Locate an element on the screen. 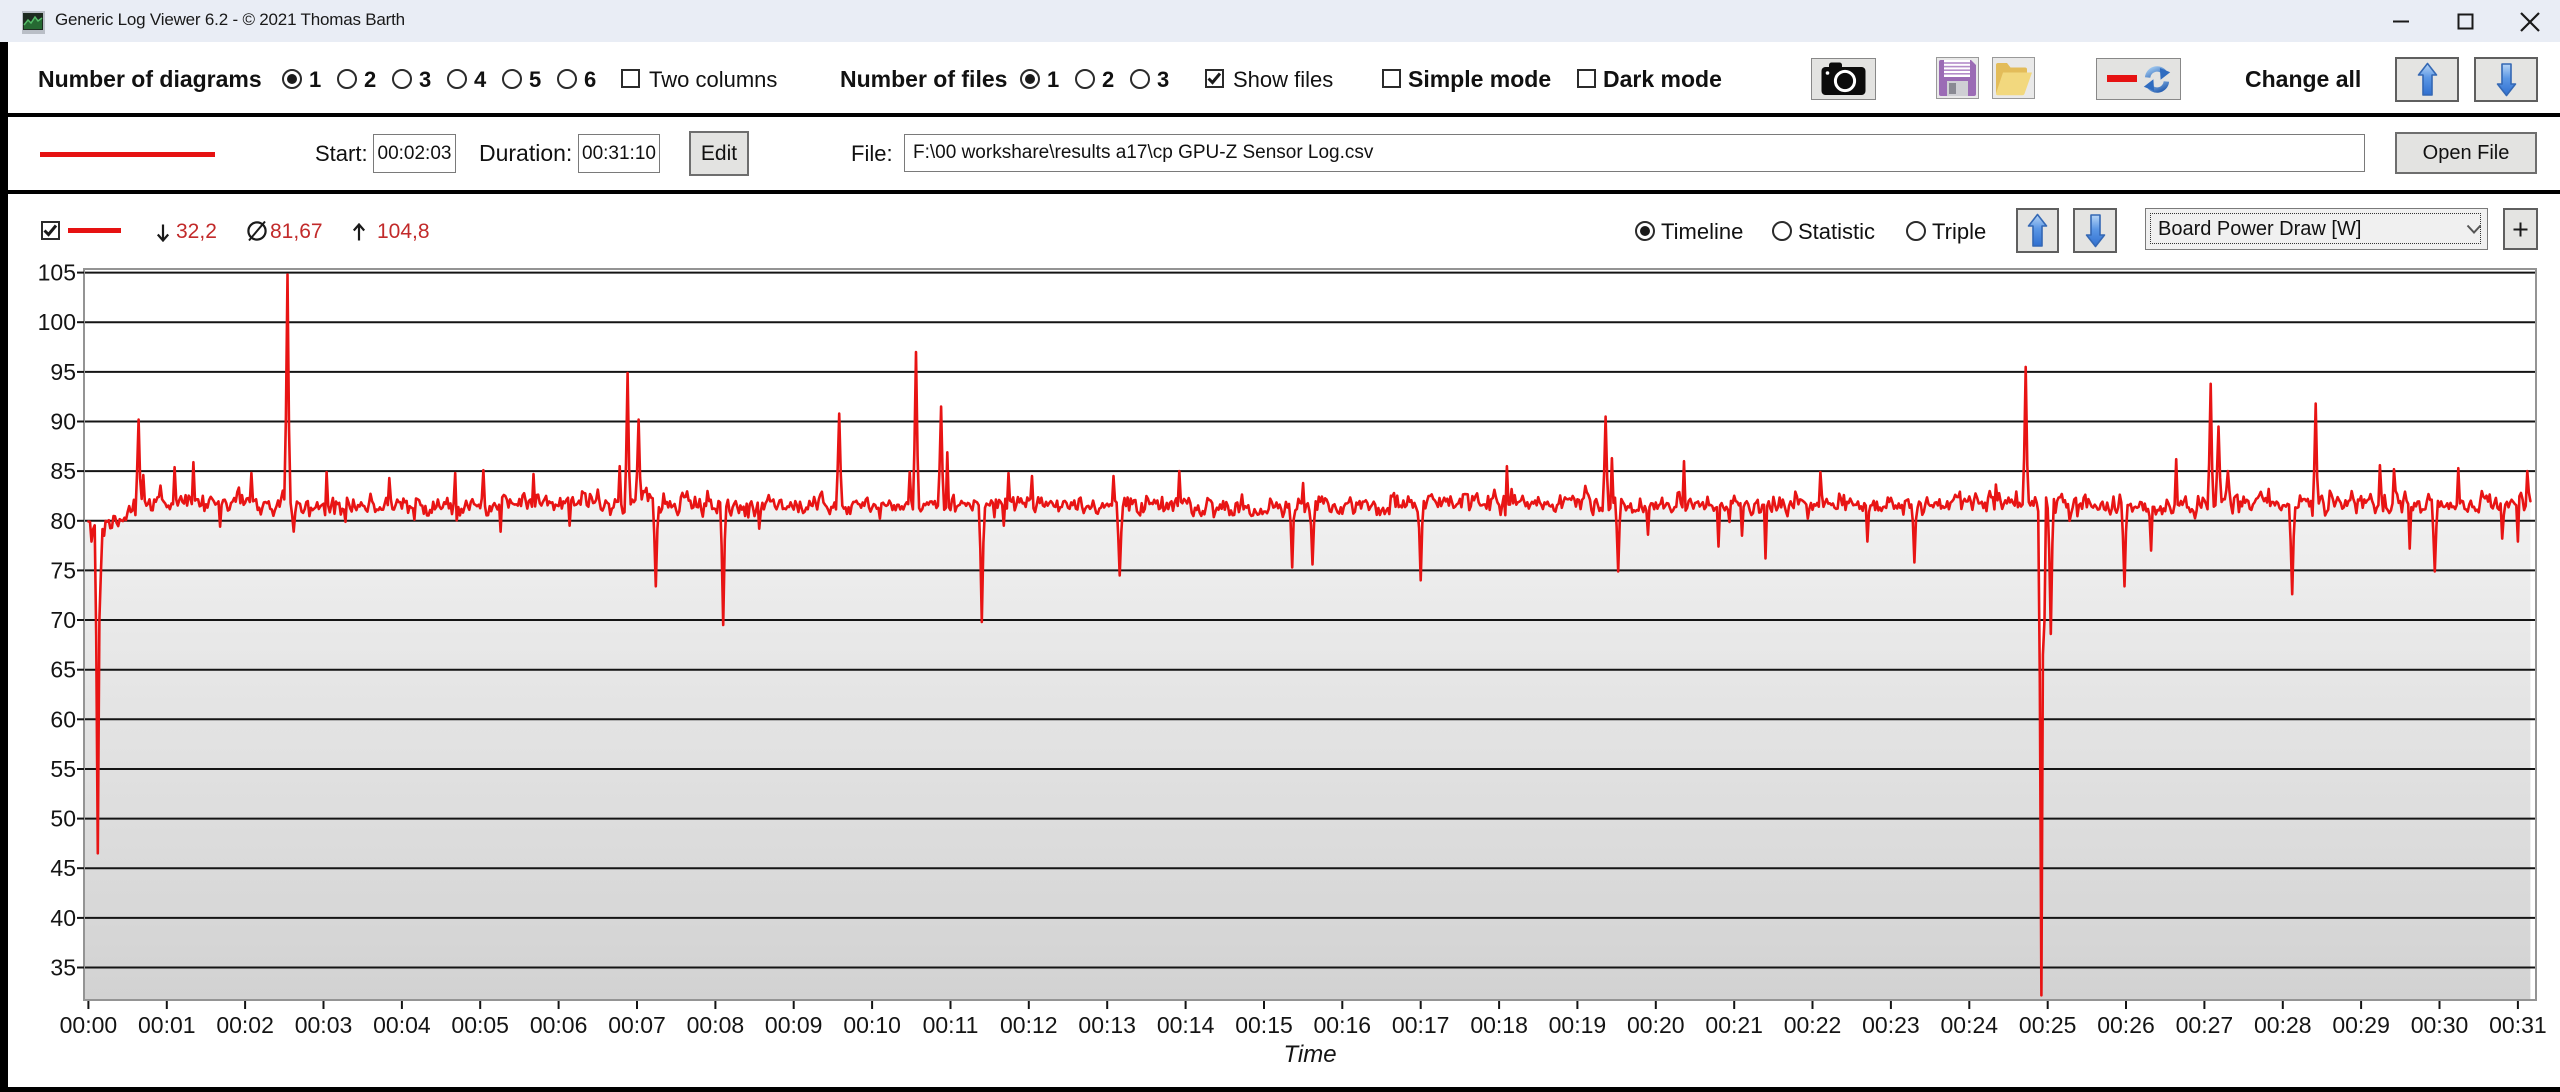  svg-text: 00:20 is located at coordinates (1656, 1025).